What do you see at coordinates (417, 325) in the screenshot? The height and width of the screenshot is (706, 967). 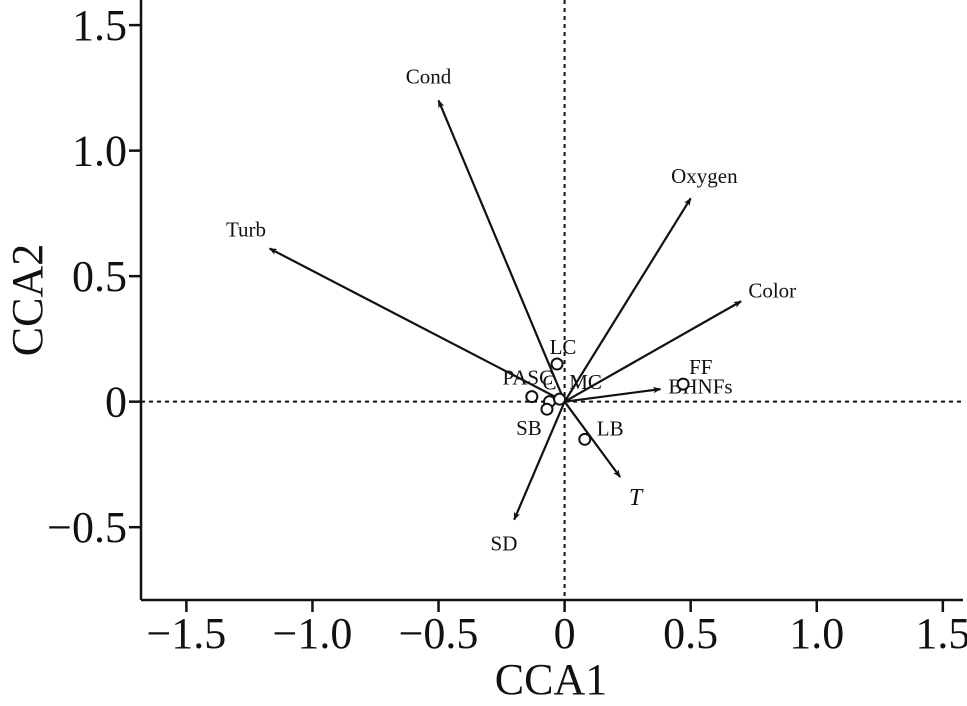 I see `vector-turb` at bounding box center [417, 325].